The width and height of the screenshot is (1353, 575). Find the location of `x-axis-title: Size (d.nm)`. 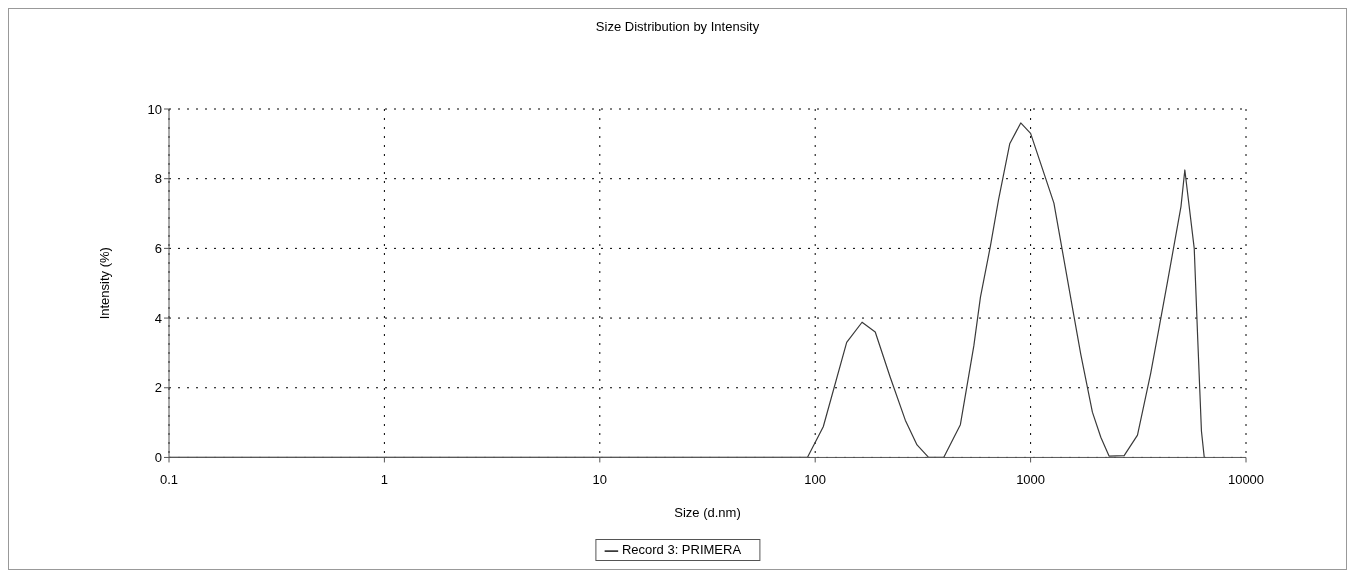

x-axis-title: Size (d.nm) is located at coordinates (707, 513).